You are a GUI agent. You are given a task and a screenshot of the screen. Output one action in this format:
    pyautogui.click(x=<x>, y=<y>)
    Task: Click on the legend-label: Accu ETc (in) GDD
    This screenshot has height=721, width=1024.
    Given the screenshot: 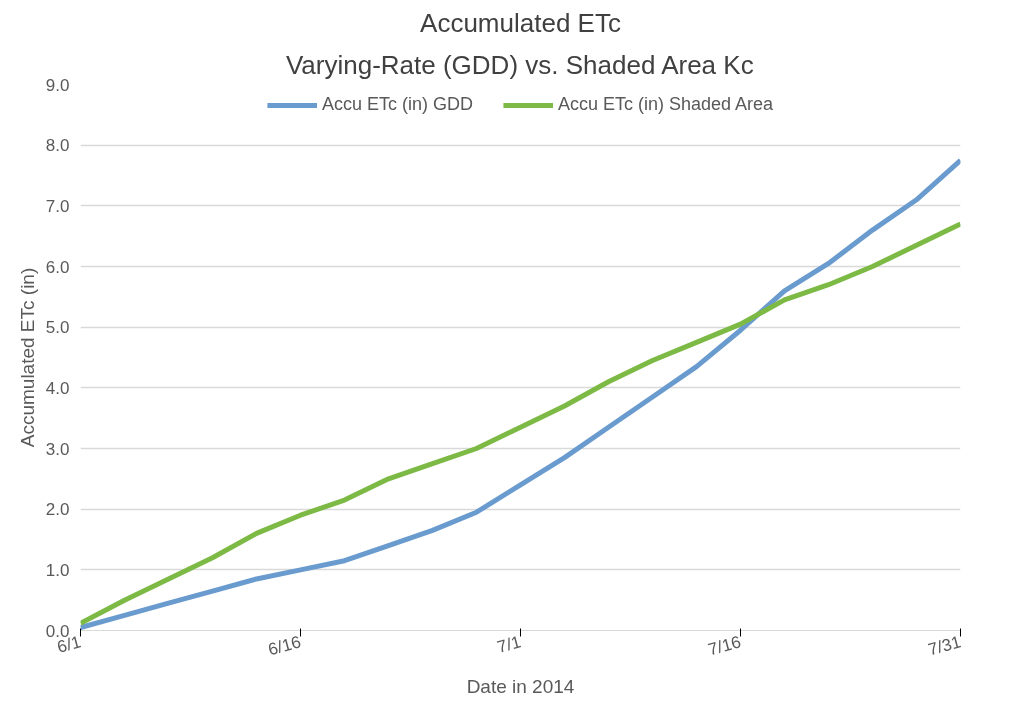 What is the action you would take?
    pyautogui.click(x=397, y=104)
    